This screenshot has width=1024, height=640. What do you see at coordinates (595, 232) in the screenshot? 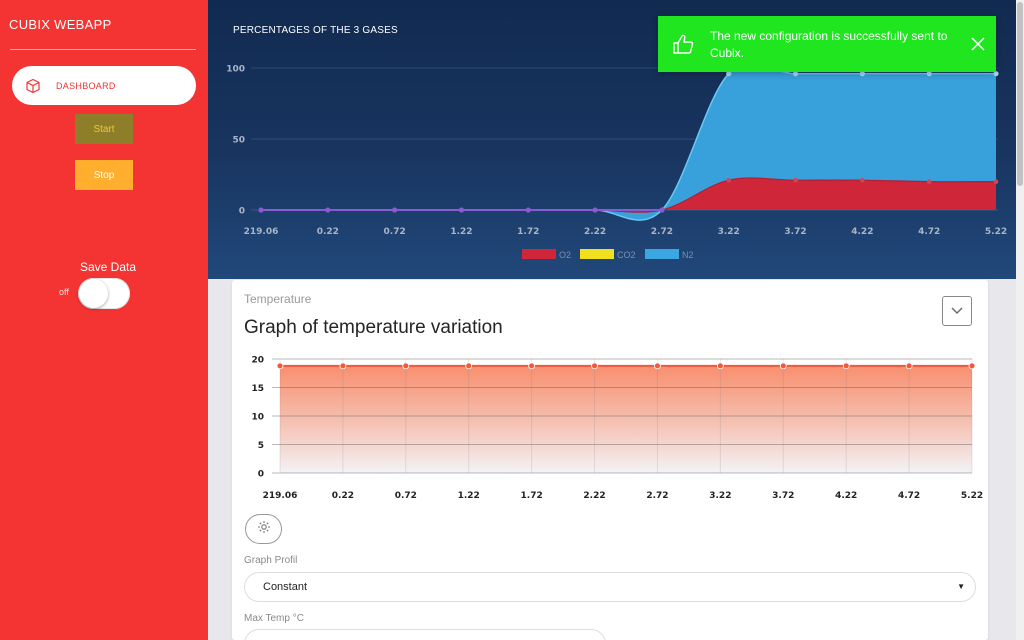
I see `gas-xtick-label: 2.22` at bounding box center [595, 232].